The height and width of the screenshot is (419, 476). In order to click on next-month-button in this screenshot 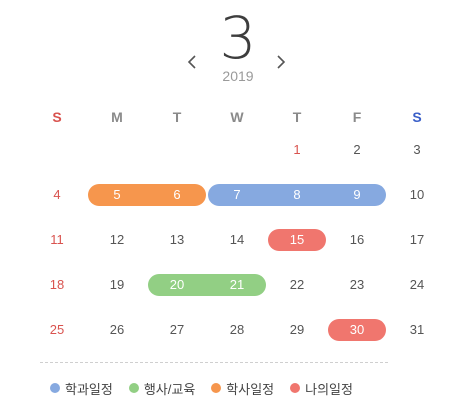, I will do `click(281, 62)`.